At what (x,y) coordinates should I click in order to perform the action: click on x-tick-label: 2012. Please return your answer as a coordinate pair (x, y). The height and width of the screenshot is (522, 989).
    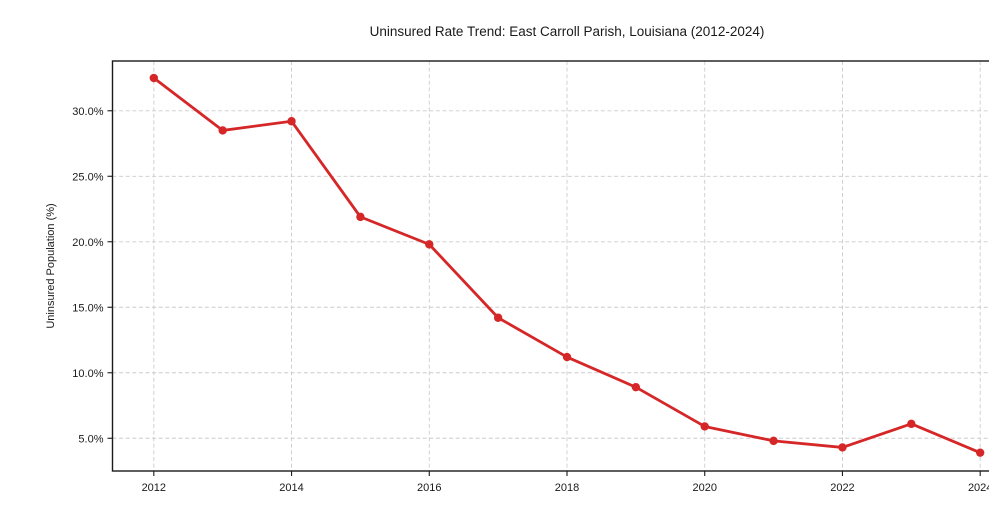
    Looking at the image, I should click on (154, 488).